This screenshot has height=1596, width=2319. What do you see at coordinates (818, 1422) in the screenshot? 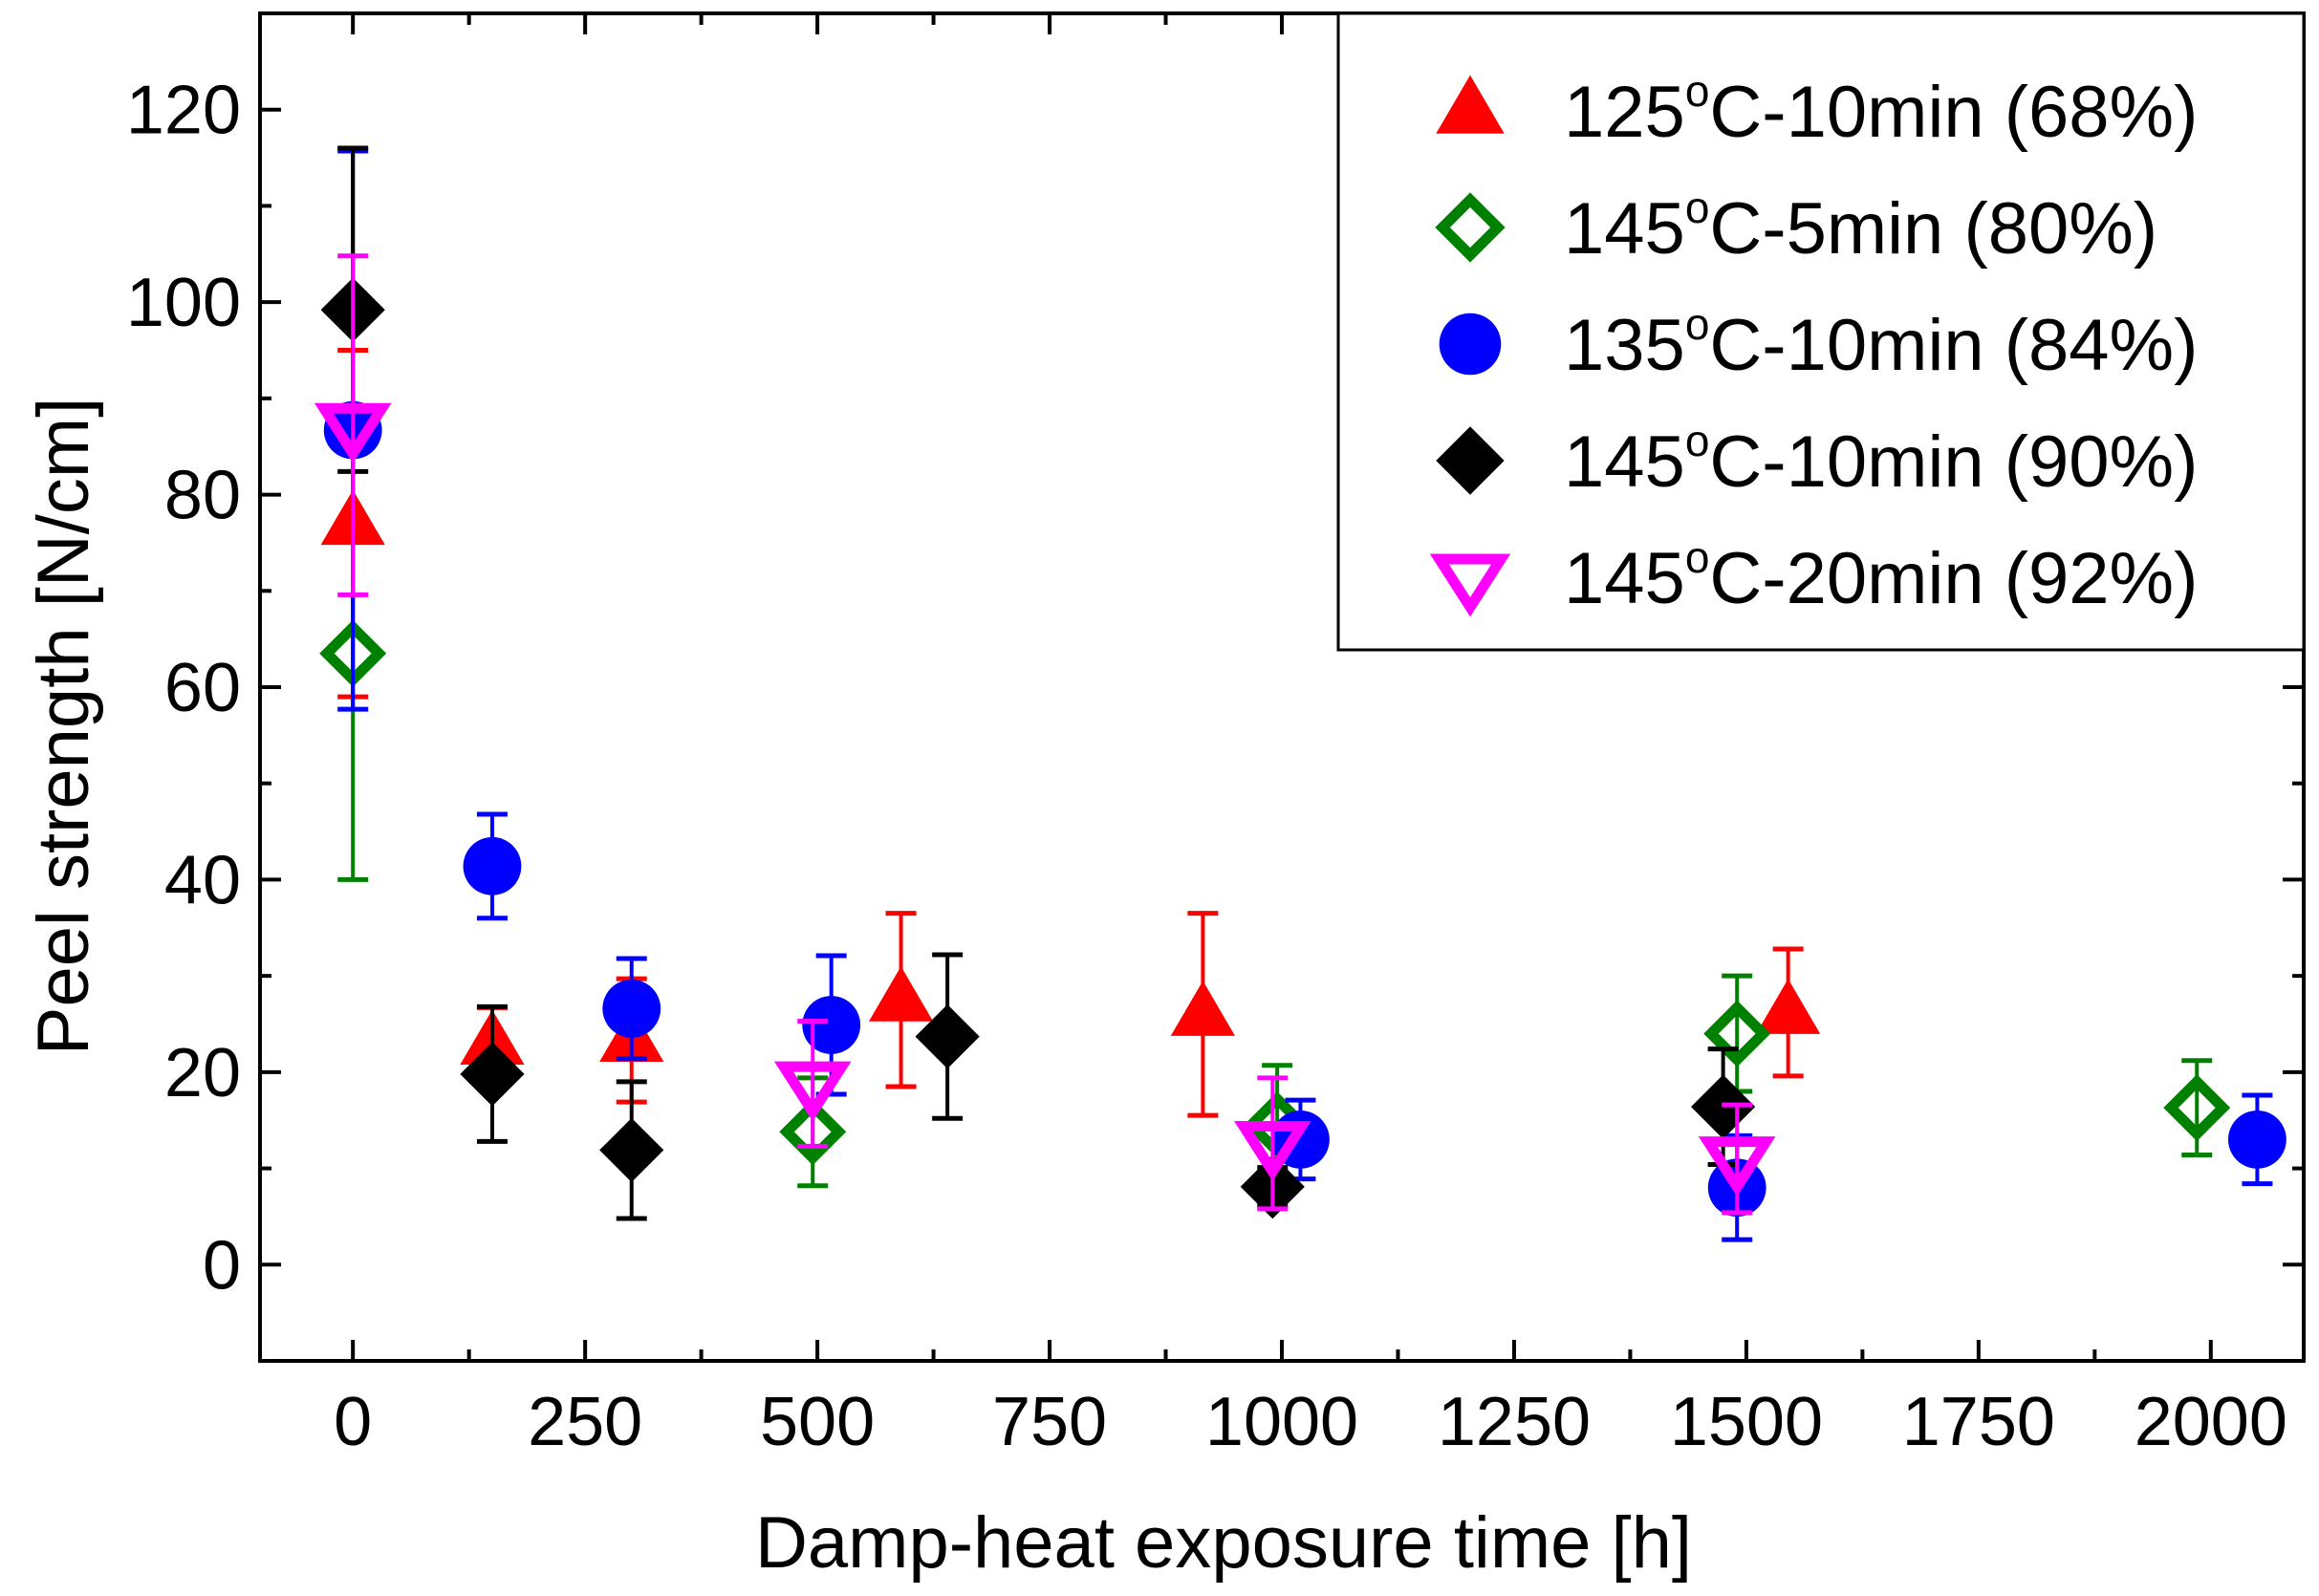
I see `x-tick-label: 500` at bounding box center [818, 1422].